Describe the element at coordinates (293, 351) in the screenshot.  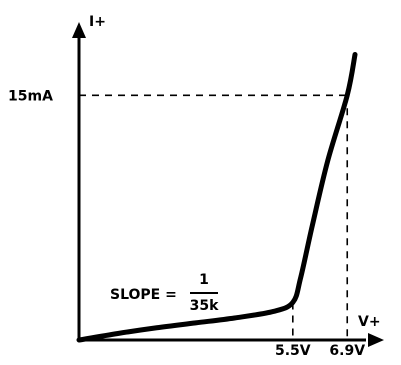
I see `x-marker-label-5-5v: 5.5V` at that location.